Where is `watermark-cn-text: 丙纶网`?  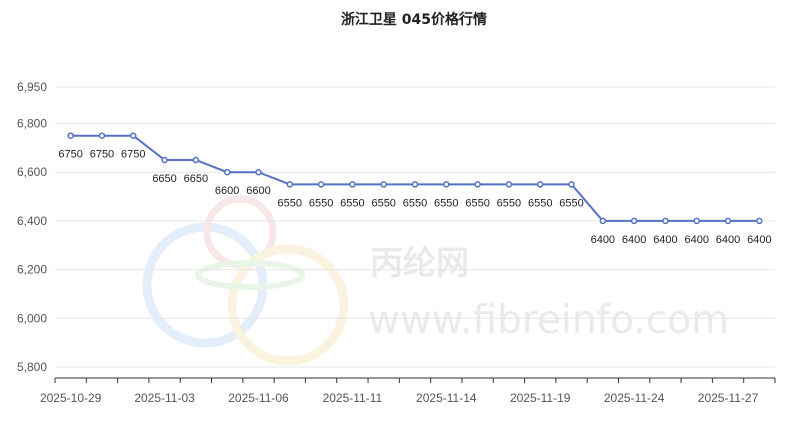
watermark-cn-text: 丙纶网 is located at coordinates (419, 262).